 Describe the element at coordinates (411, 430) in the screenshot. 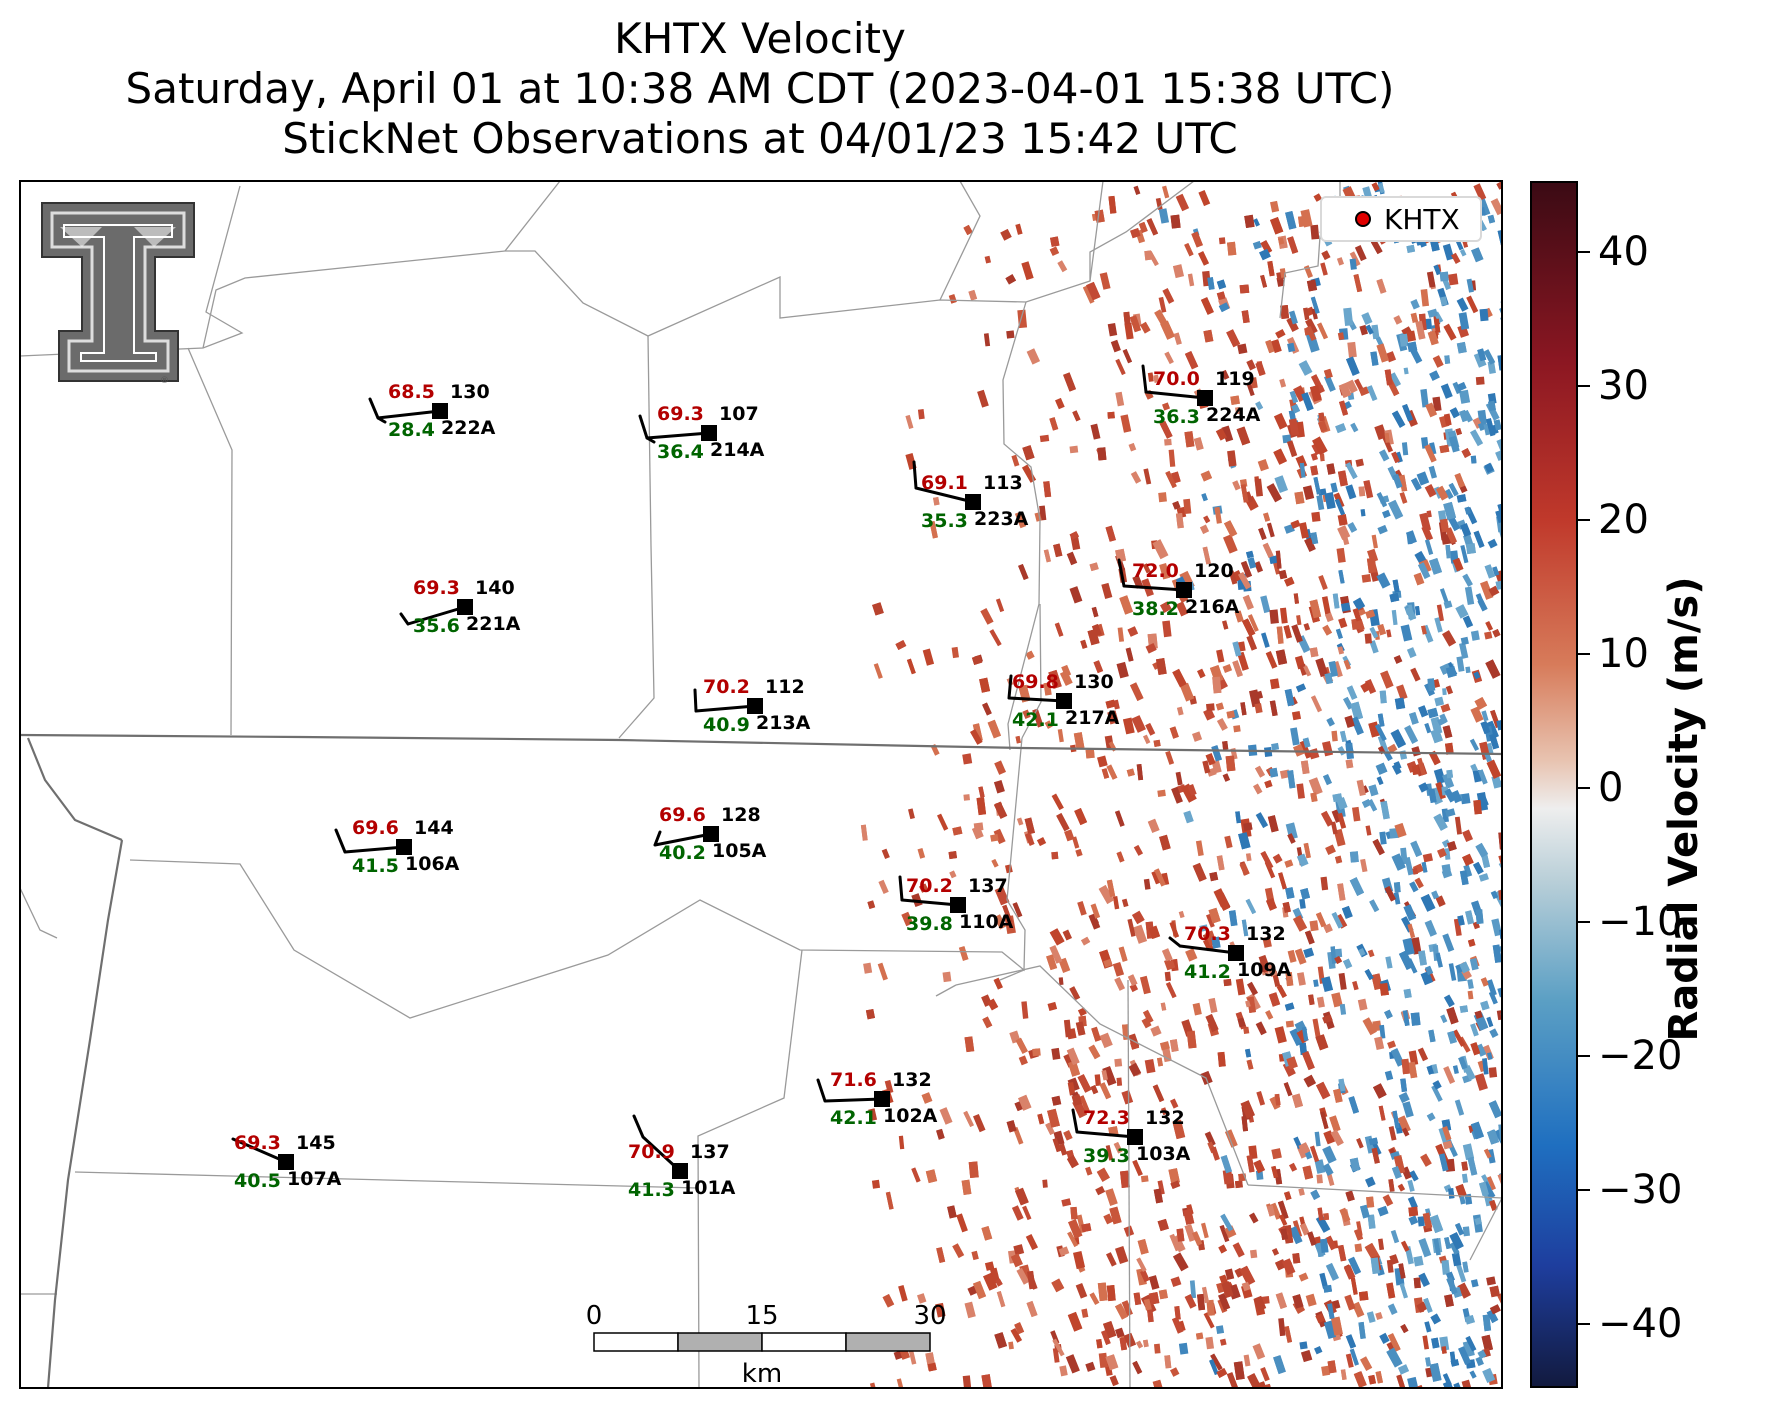

I see `station-dewpoint: 28.4` at that location.